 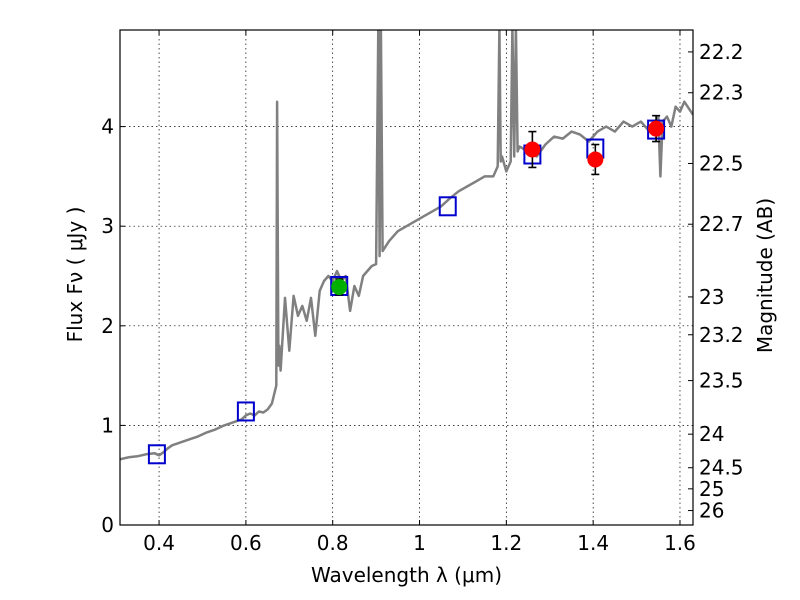 What do you see at coordinates (107, 127) in the screenshot?
I see `y-tick-label: 4` at bounding box center [107, 127].